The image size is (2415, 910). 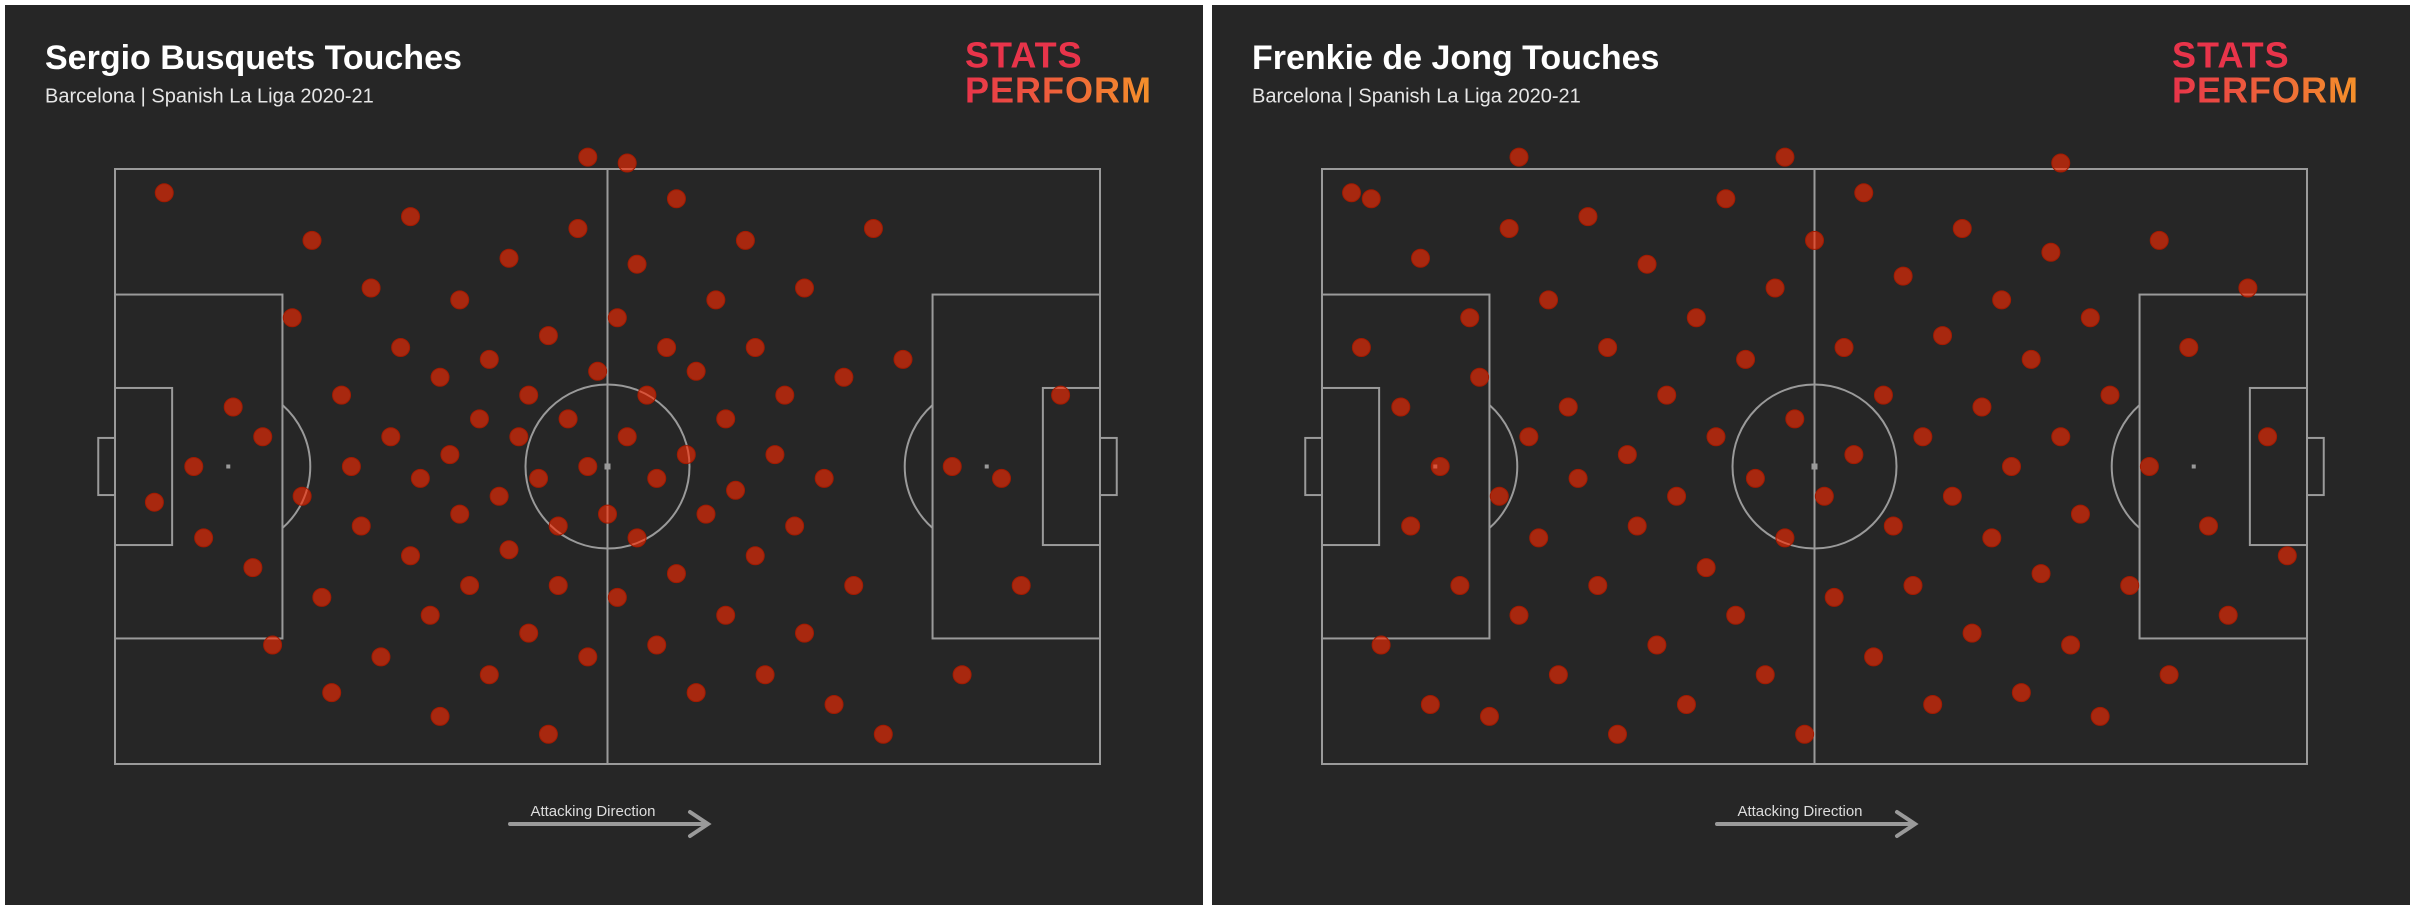 What do you see at coordinates (1455, 58) in the screenshot?
I see `chart-title: Frenkie de Jong Touches` at bounding box center [1455, 58].